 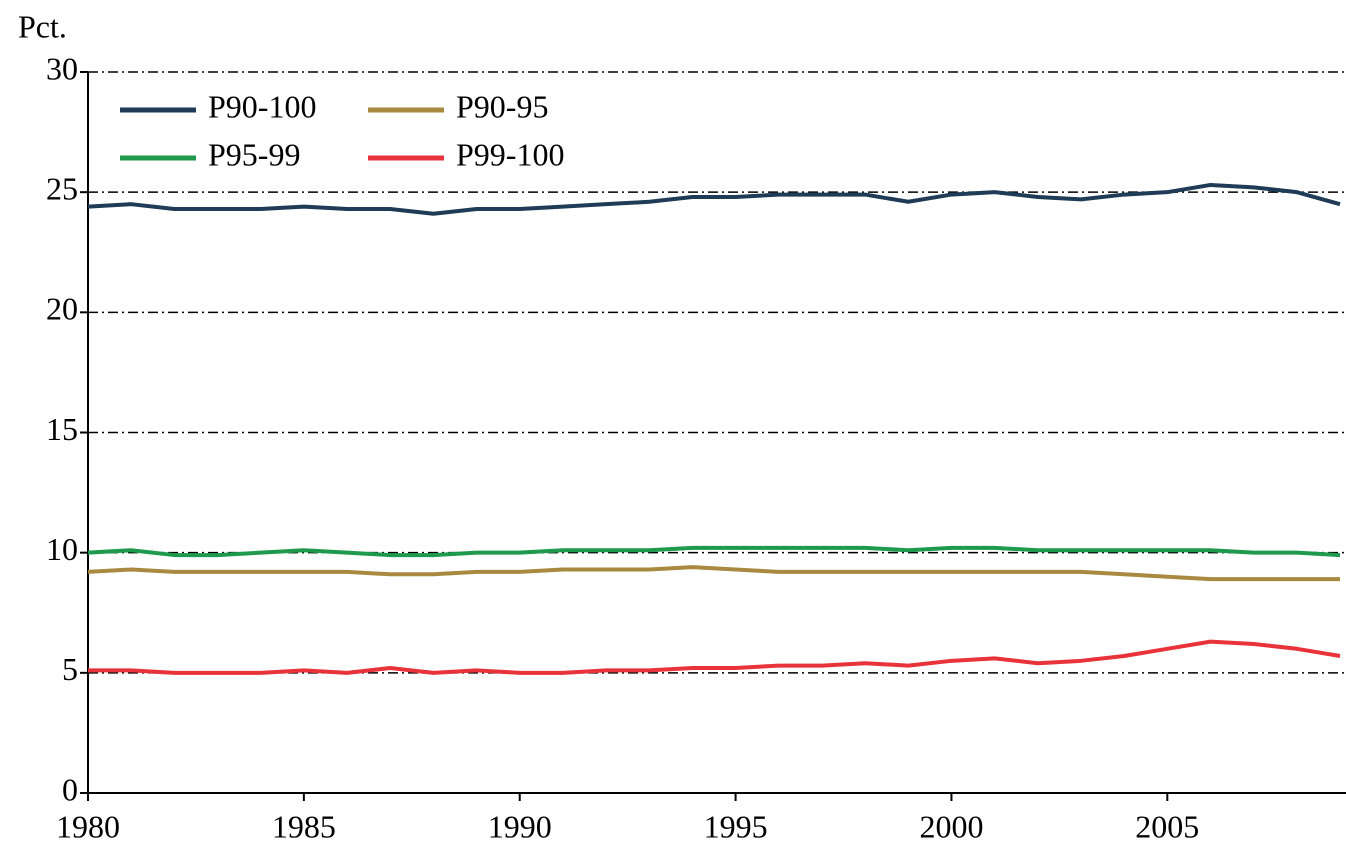 What do you see at coordinates (520, 826) in the screenshot?
I see `x-tick-label: 1990` at bounding box center [520, 826].